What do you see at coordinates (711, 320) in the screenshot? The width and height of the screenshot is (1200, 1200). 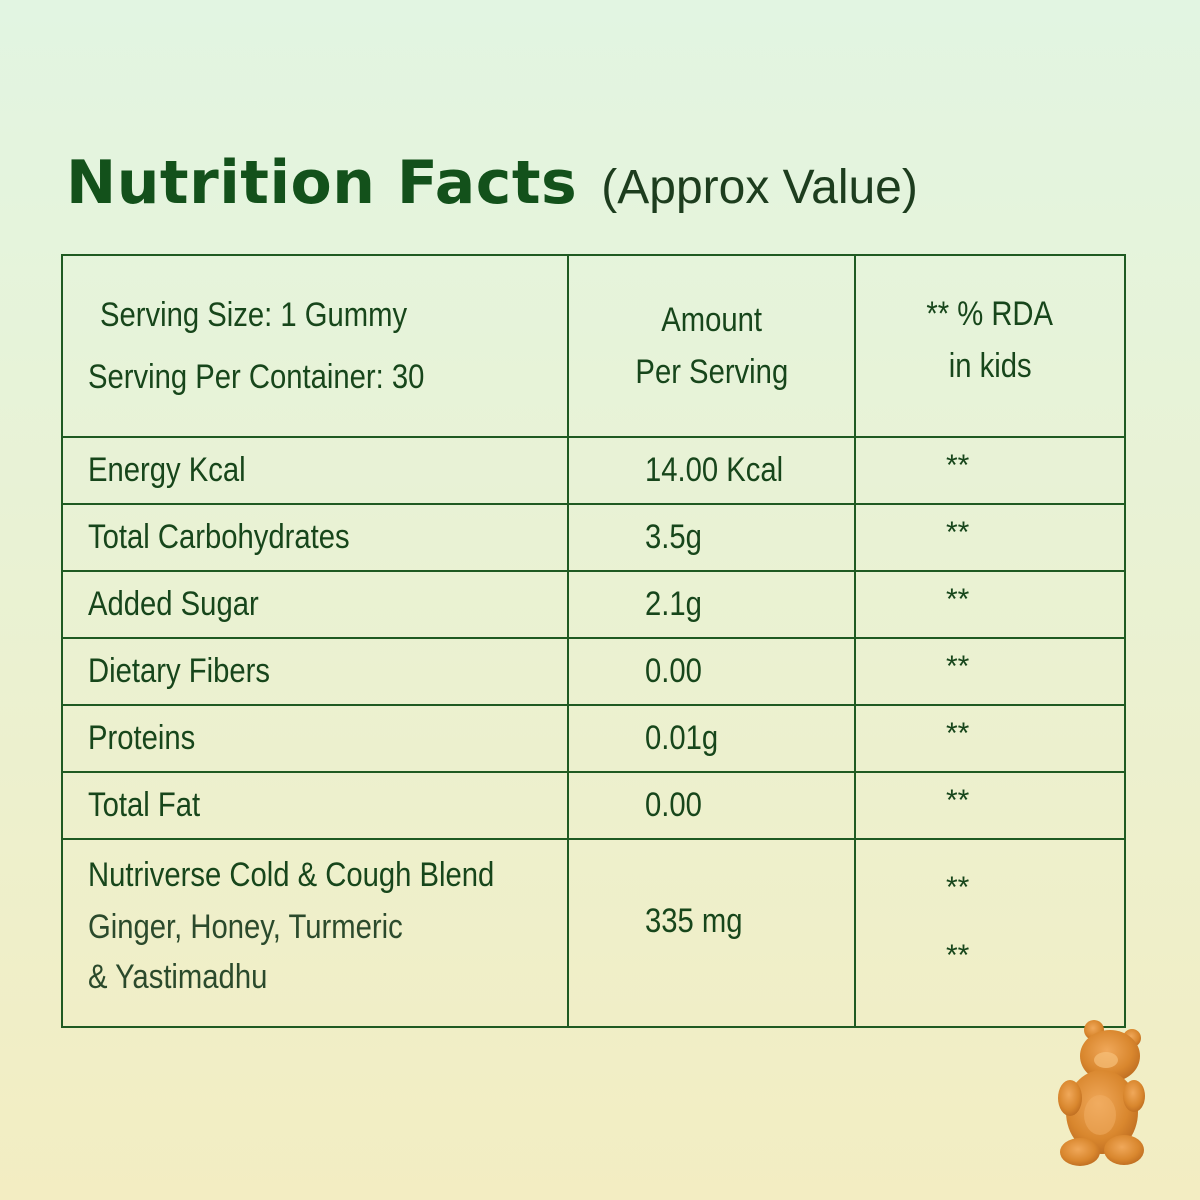 I see `amount-header-line1: Amount` at bounding box center [711, 320].